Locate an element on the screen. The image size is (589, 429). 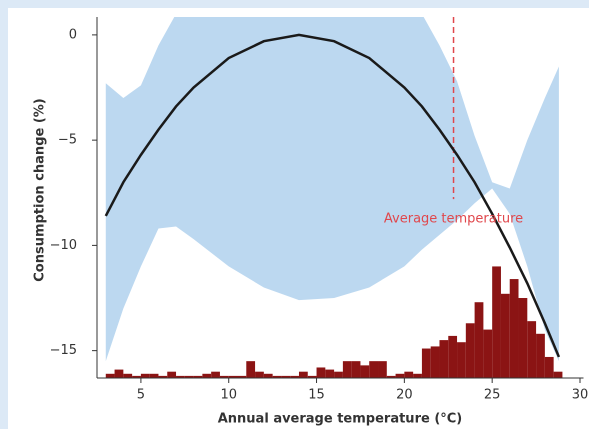
x-tick-label: 10 is located at coordinates (228, 395).